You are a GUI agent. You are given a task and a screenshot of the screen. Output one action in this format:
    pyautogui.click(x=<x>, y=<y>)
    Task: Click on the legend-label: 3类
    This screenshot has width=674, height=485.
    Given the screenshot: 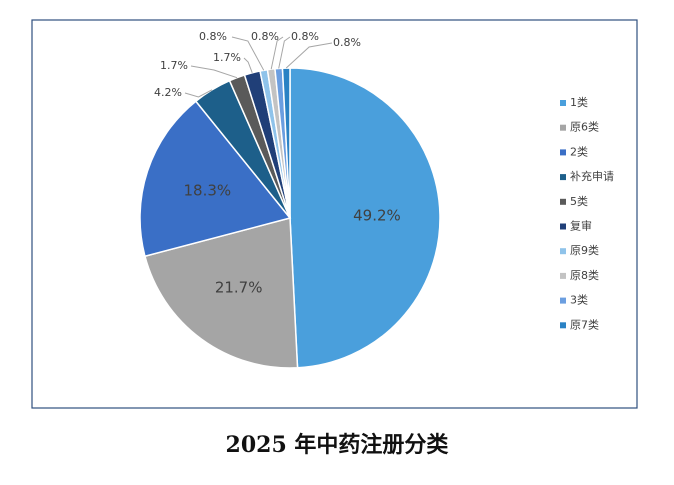 What is the action you would take?
    pyautogui.click(x=579, y=300)
    